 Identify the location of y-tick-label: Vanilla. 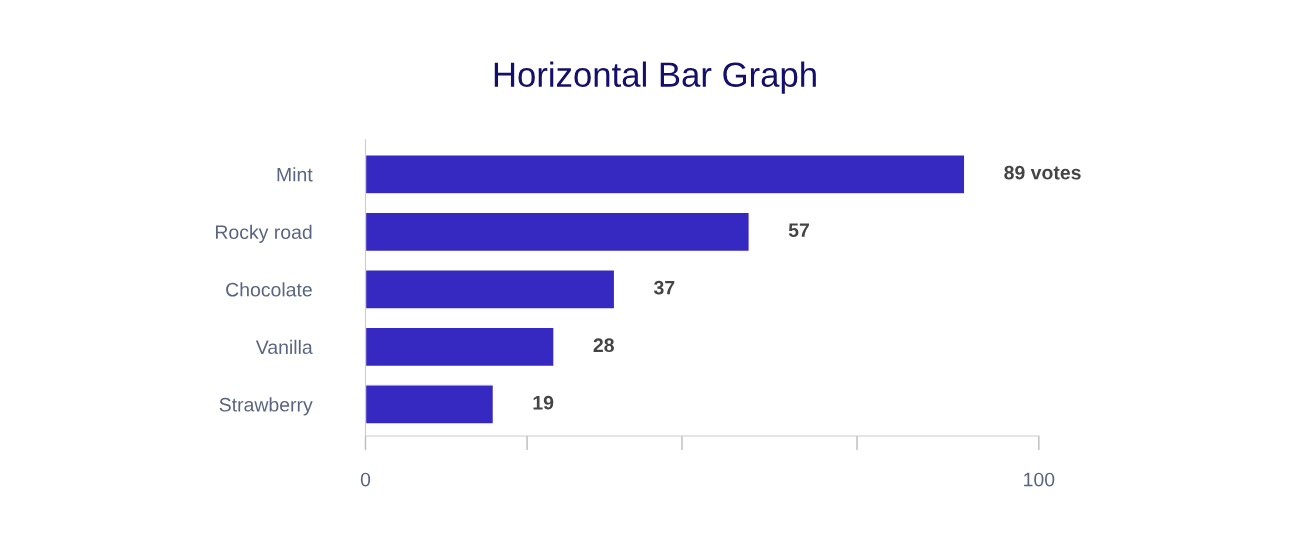
(284, 347).